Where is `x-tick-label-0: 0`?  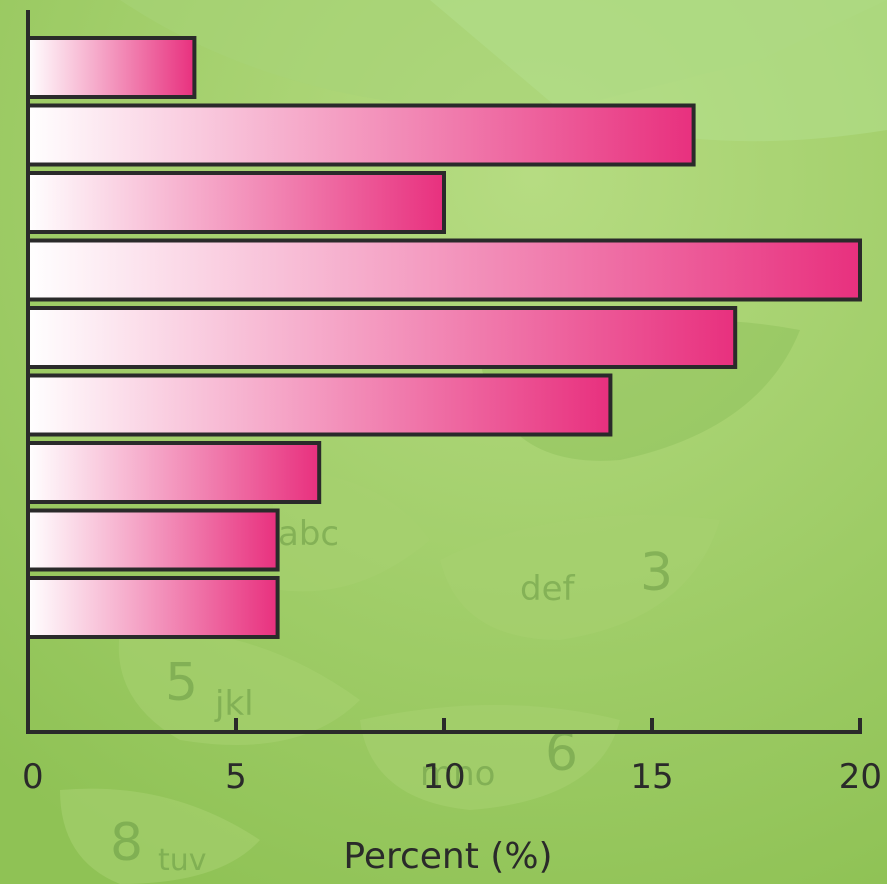 x-tick-label-0: 0 is located at coordinates (33, 777).